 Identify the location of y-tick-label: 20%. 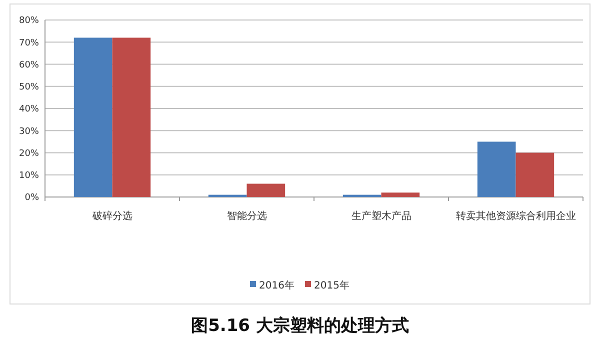
(29, 153).